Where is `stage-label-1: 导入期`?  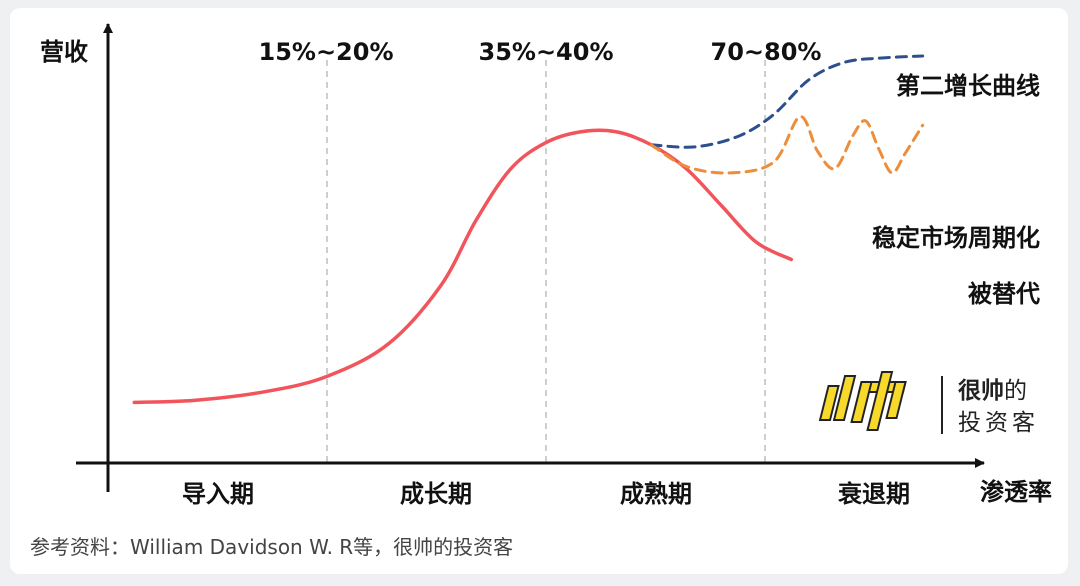
stage-label-1: 导入期 is located at coordinates (218, 494).